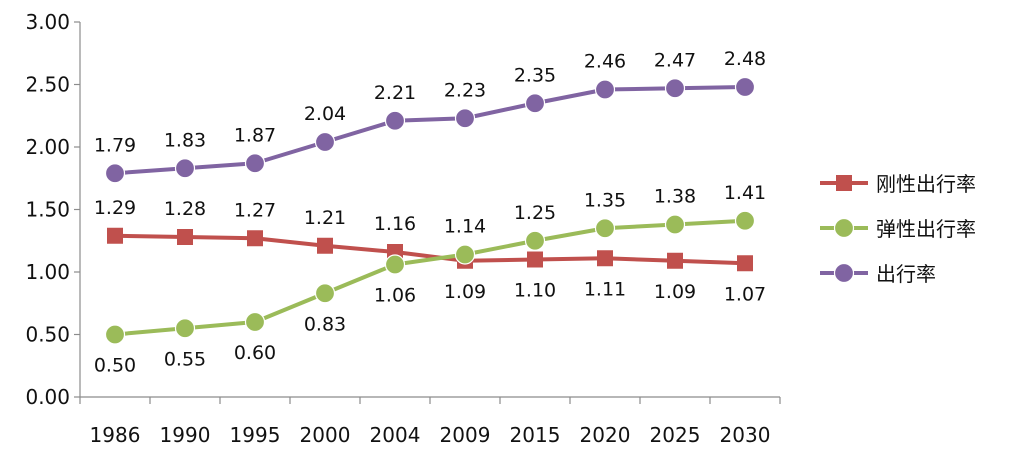 The image size is (1018, 453). Describe the element at coordinates (47, 210) in the screenshot. I see `y-tick-label: 1.50` at that location.